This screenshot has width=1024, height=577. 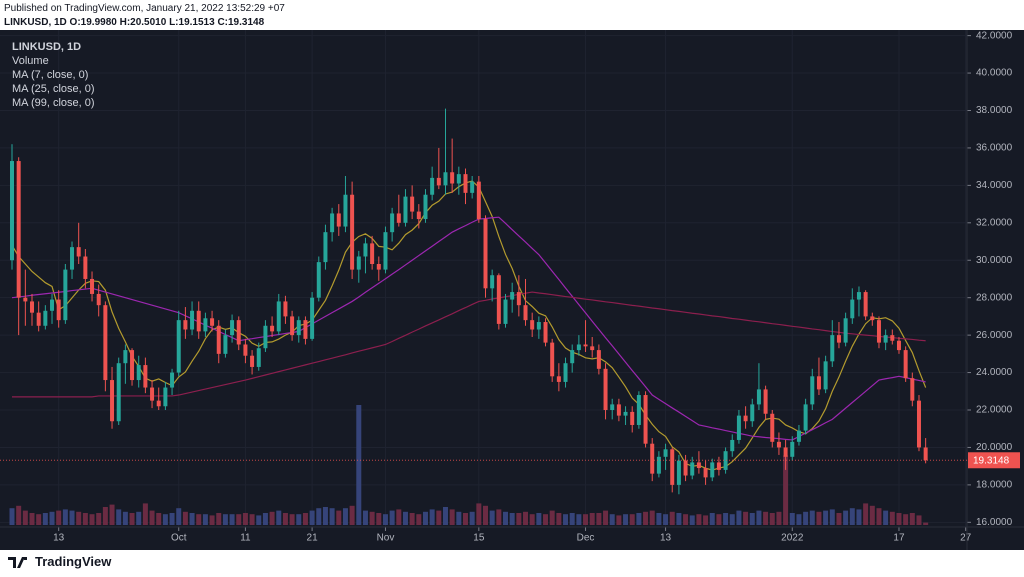 I want to click on x-tick-label: 15, so click(x=479, y=538).